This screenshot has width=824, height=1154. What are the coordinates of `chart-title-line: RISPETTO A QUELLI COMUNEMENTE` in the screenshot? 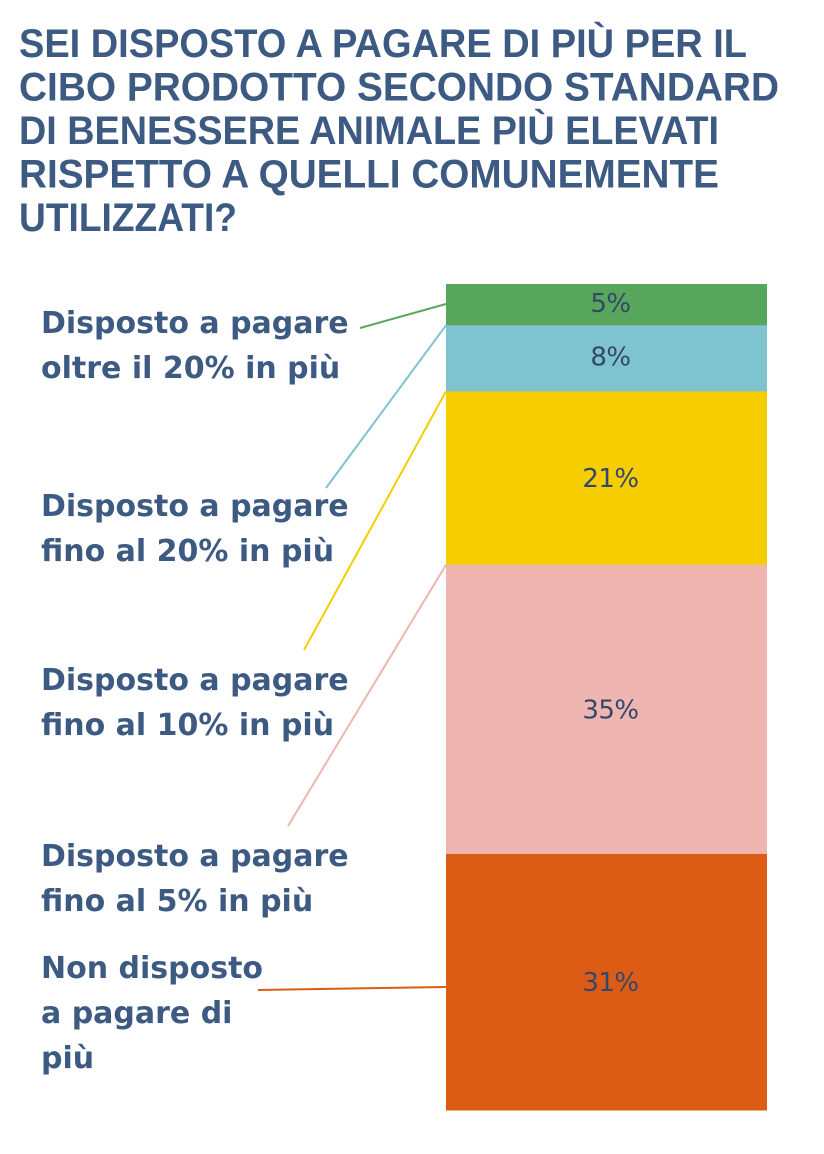 It's located at (369, 175).